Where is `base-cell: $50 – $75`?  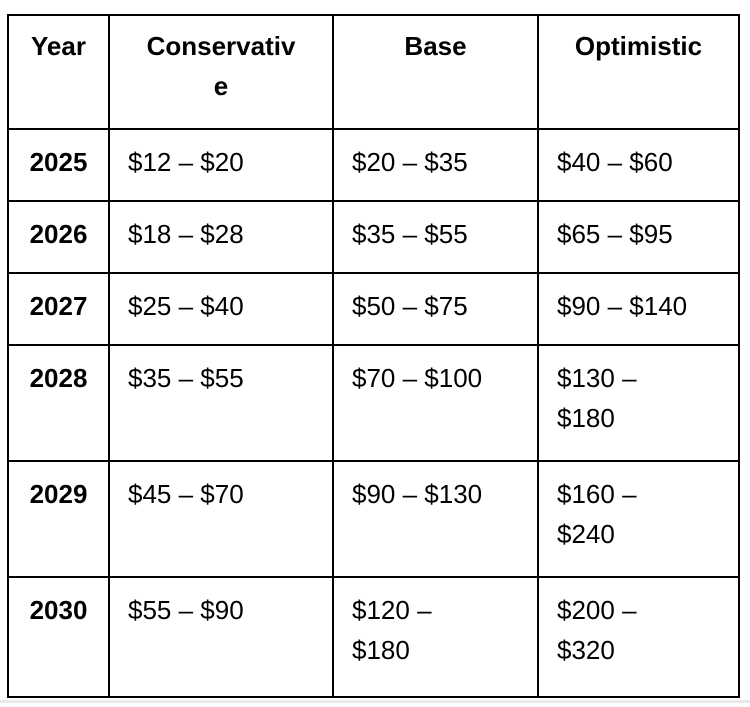
base-cell: $50 – $75 is located at coordinates (435, 309).